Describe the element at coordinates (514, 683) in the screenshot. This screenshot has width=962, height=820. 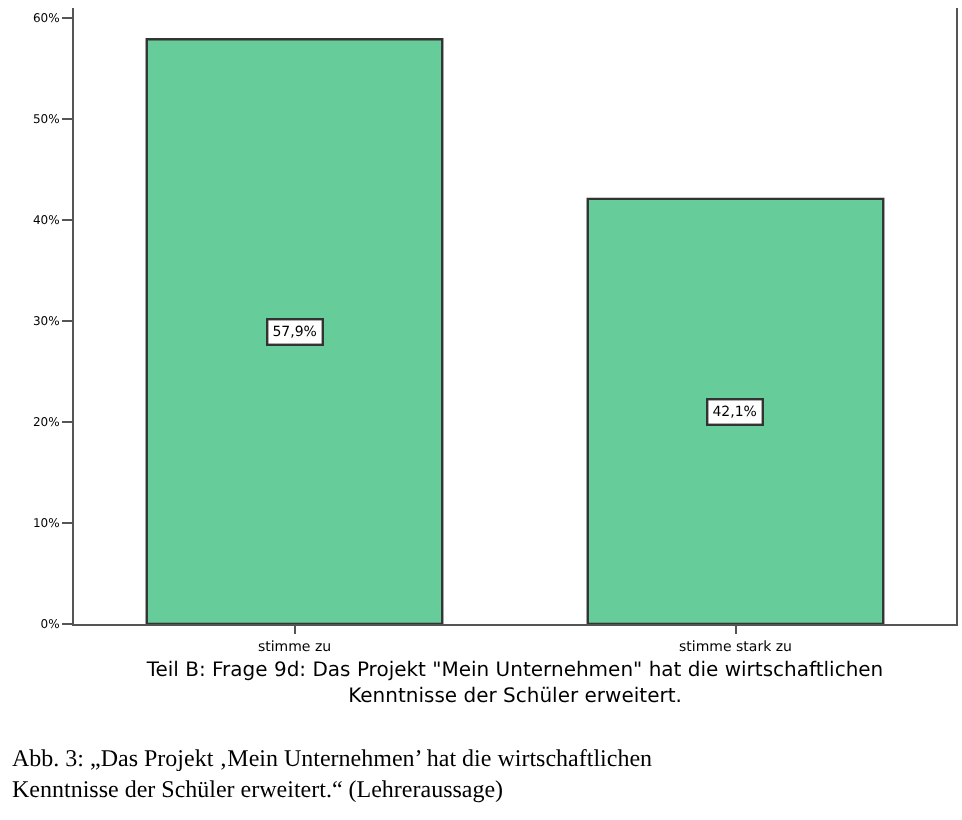
I see `x-axis-title: Teil B: Frage 9d: Das Projekt "Mein Unternehmen" hat die wirtschaftlichen Kenntnisse der Schüler erweitert.` at that location.